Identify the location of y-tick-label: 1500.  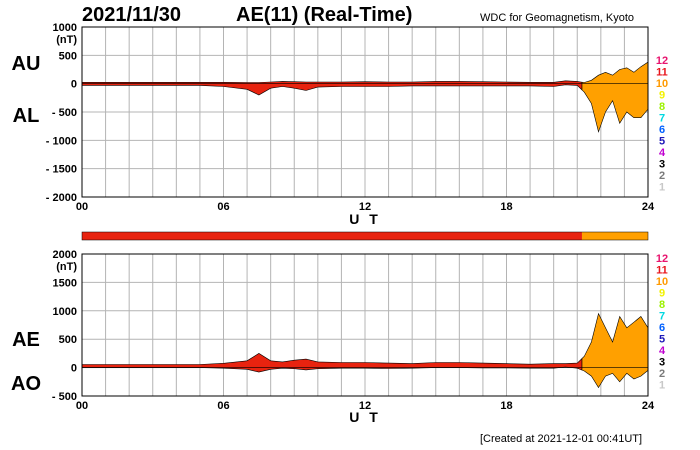
(65, 283).